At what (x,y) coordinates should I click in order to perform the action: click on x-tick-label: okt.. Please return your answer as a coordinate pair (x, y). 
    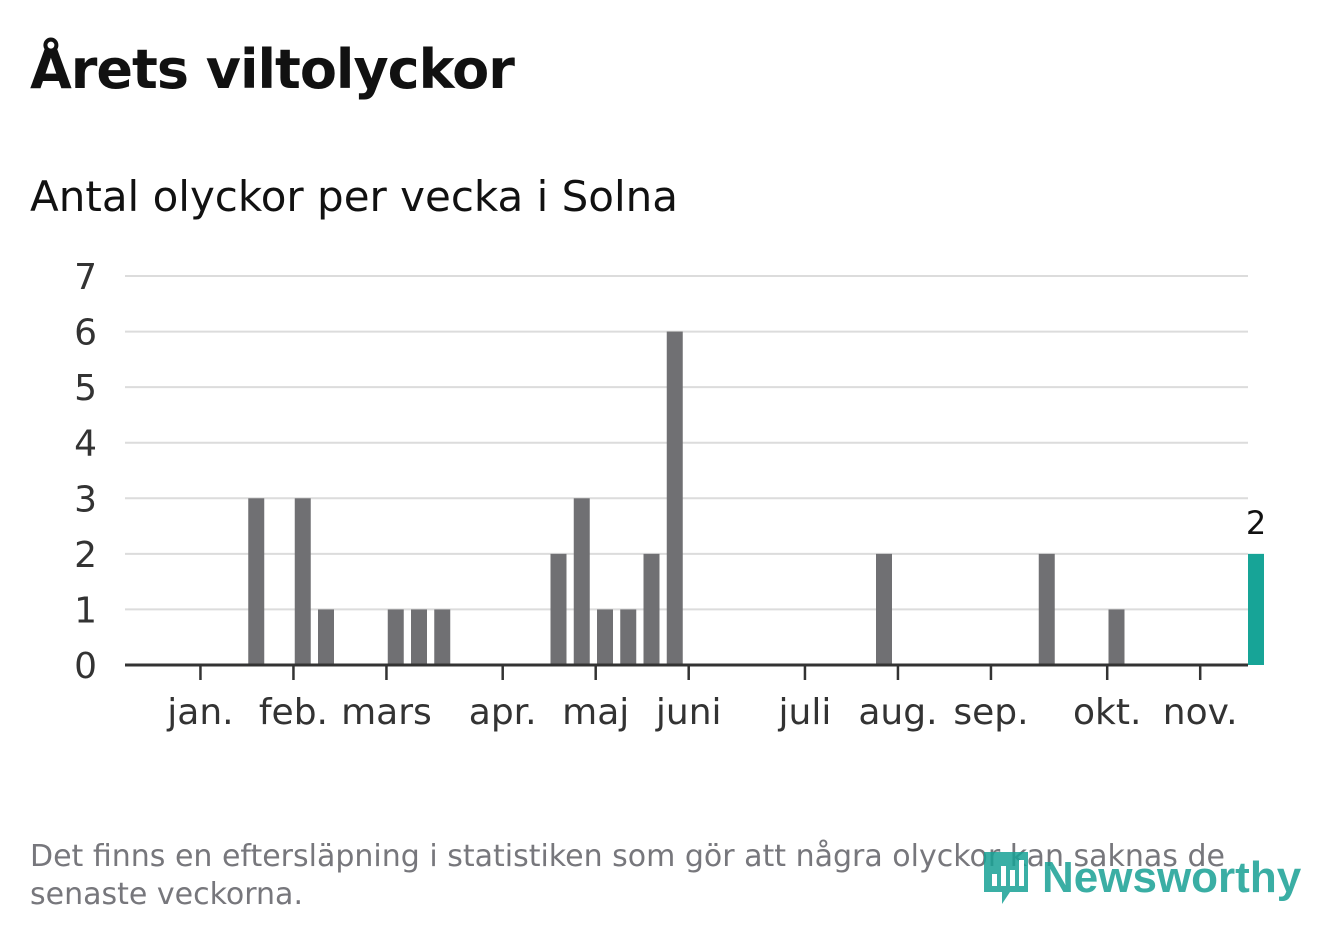
    Looking at the image, I should click on (1107, 712).